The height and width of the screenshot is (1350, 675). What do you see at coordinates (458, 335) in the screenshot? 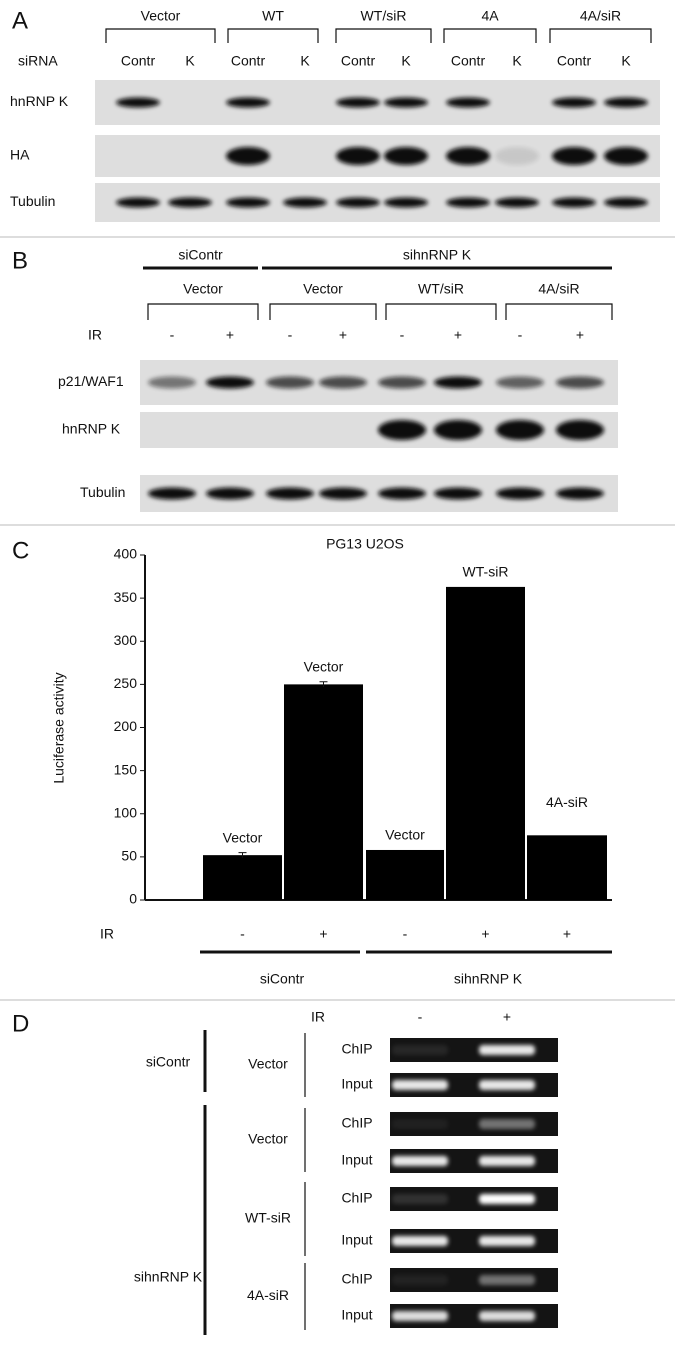
I see `ir-label: +` at bounding box center [458, 335].